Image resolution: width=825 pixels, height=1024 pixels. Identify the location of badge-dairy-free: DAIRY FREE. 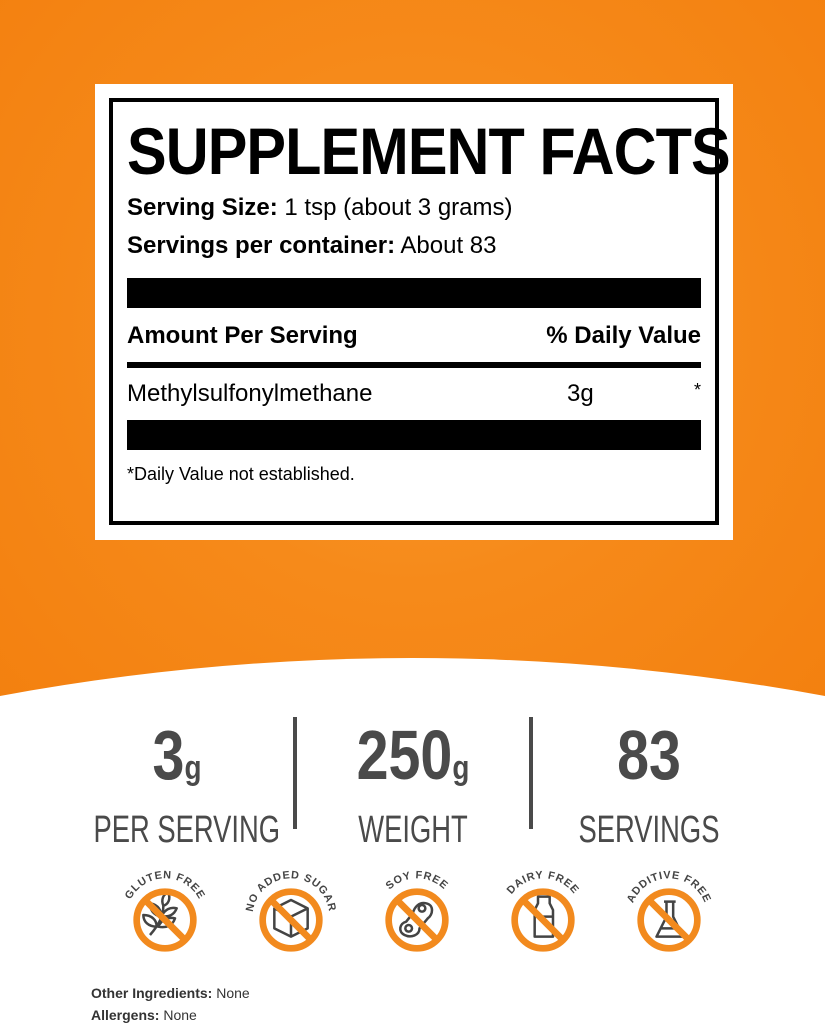
(543, 917).